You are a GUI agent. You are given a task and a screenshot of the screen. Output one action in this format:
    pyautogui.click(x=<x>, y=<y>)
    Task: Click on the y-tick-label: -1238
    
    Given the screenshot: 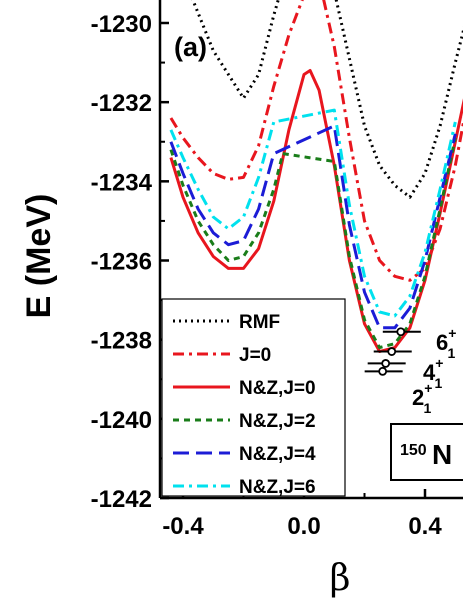 What is the action you would take?
    pyautogui.click(x=121, y=341)
    